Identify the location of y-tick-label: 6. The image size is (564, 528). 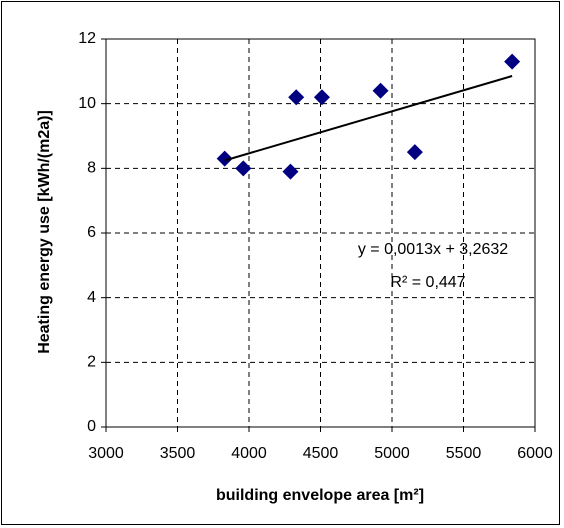
(91, 232).